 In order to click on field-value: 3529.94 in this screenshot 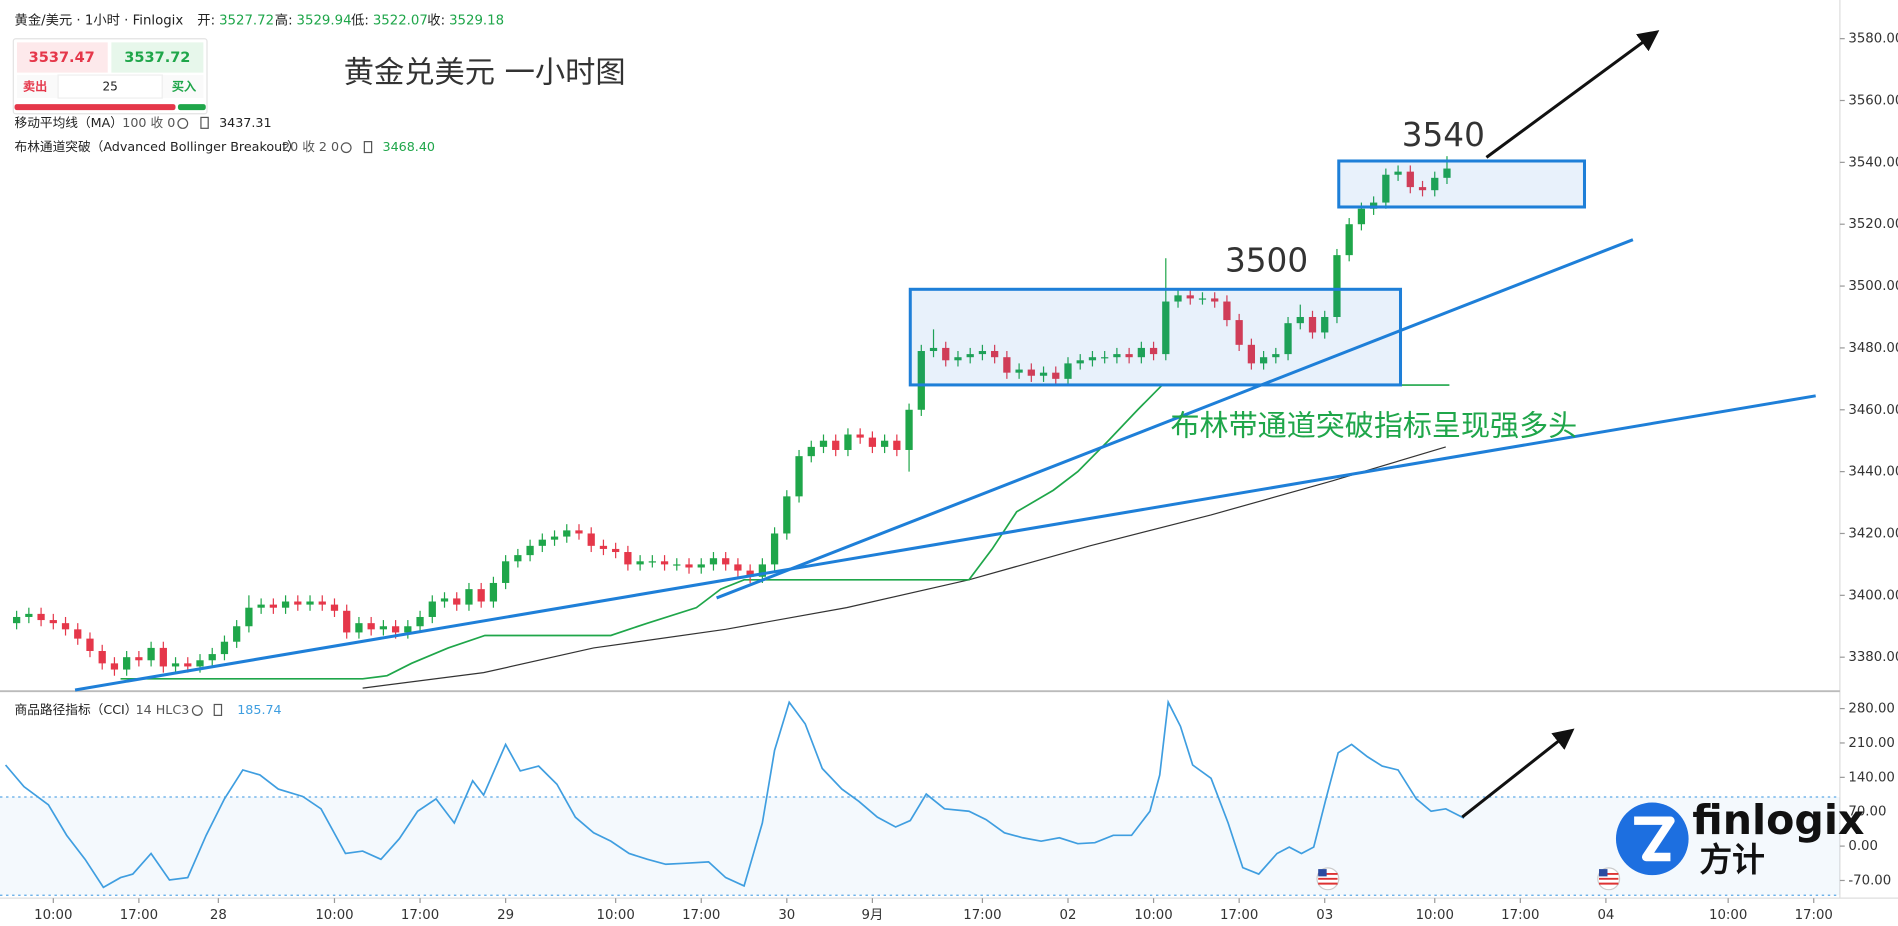, I will do `click(324, 21)`.